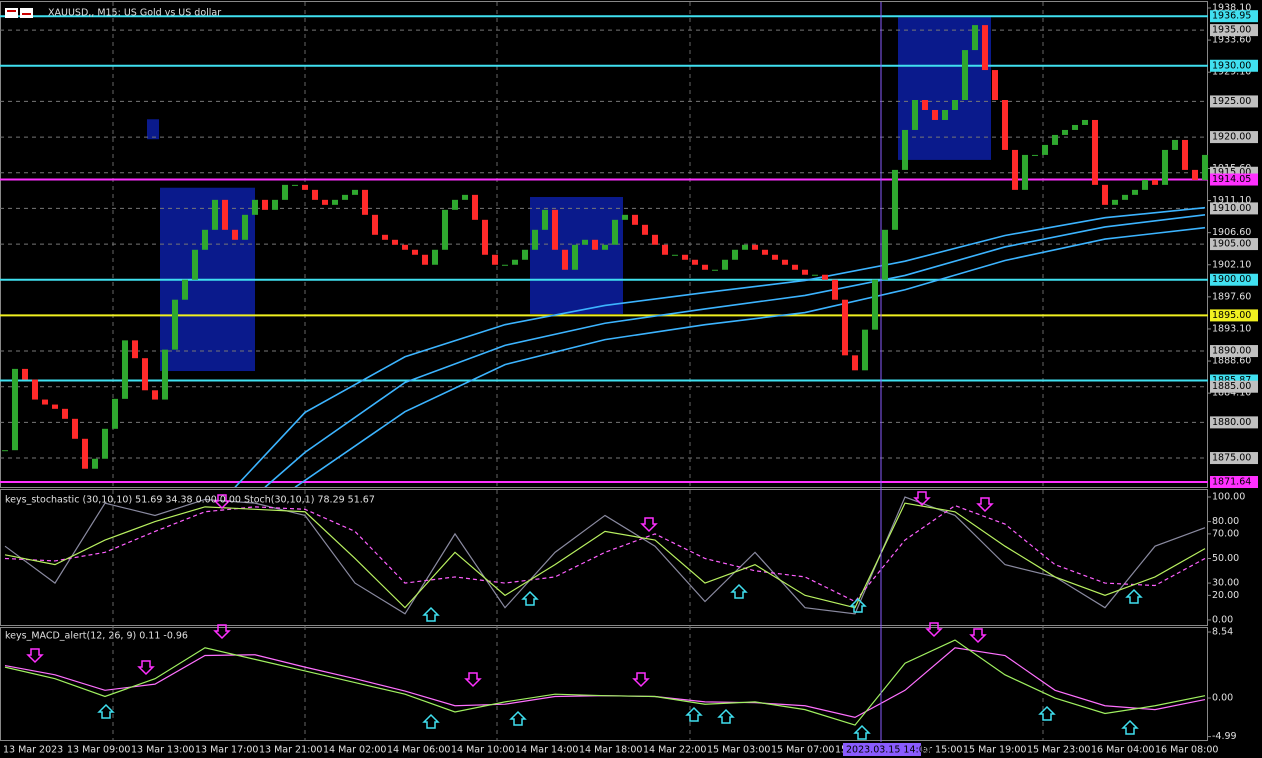 This screenshot has height=758, width=1262. I want to click on y-tick-label: 100.00, so click(1228, 497).